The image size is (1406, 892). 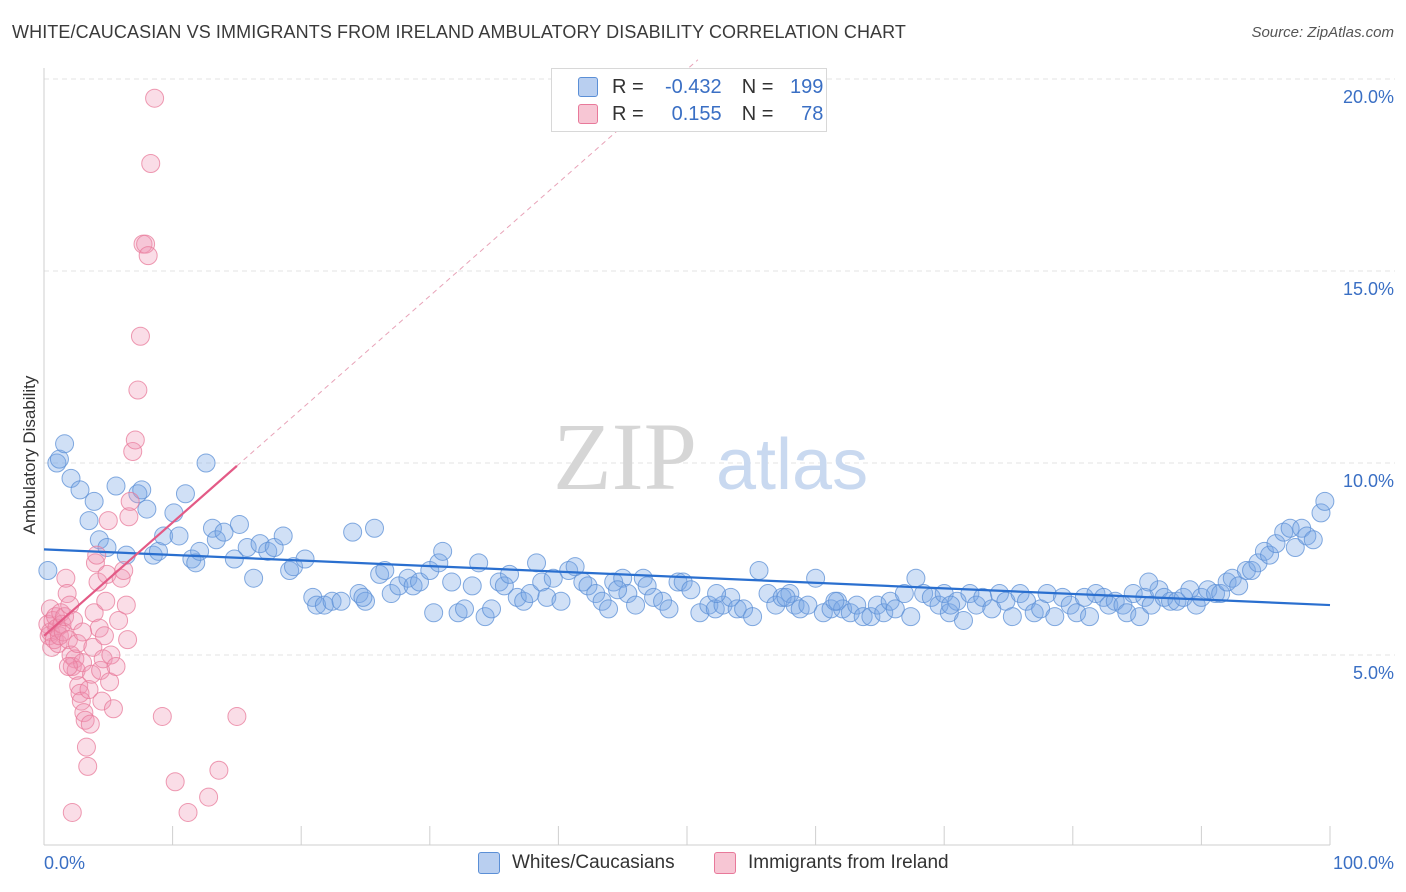 I want to click on legend-item-ireland: Immigrants from Ireland, so click(x=831, y=863).